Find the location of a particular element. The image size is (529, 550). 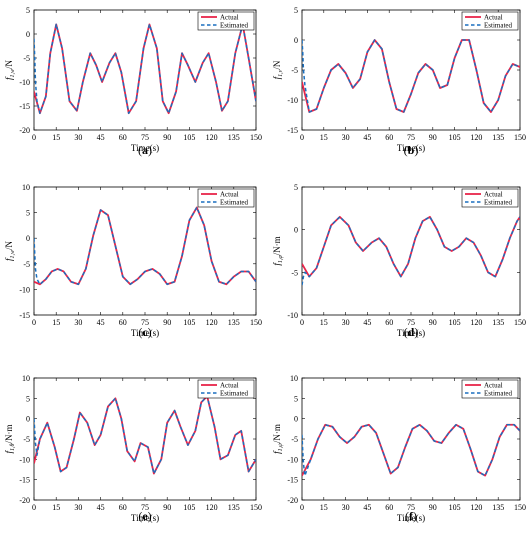

panel-caption: (f) is located at coordinates (411, 516).